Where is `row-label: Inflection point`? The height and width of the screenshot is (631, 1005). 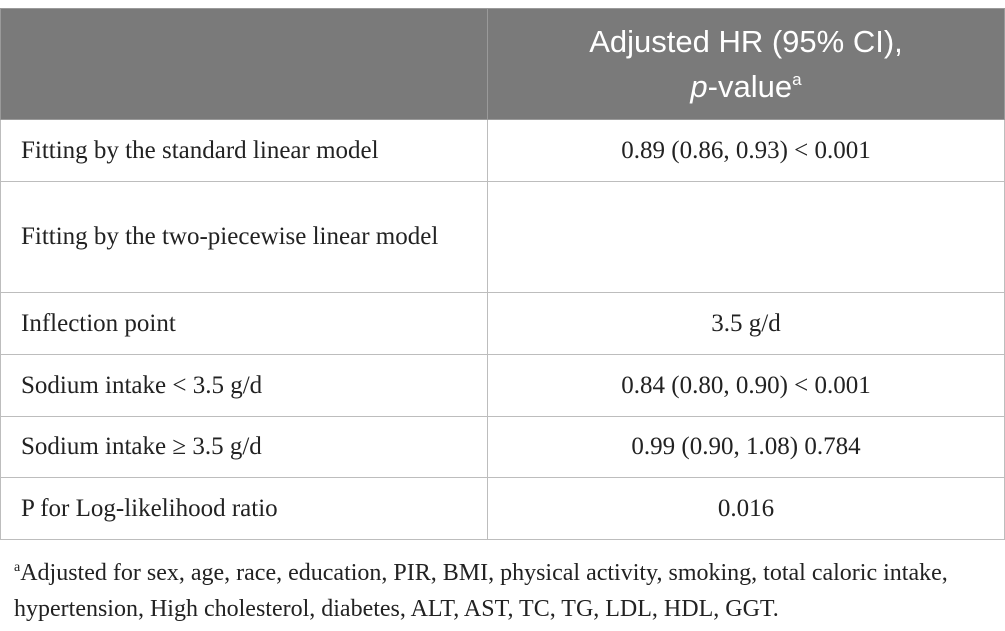
row-label: Inflection point is located at coordinates (244, 323).